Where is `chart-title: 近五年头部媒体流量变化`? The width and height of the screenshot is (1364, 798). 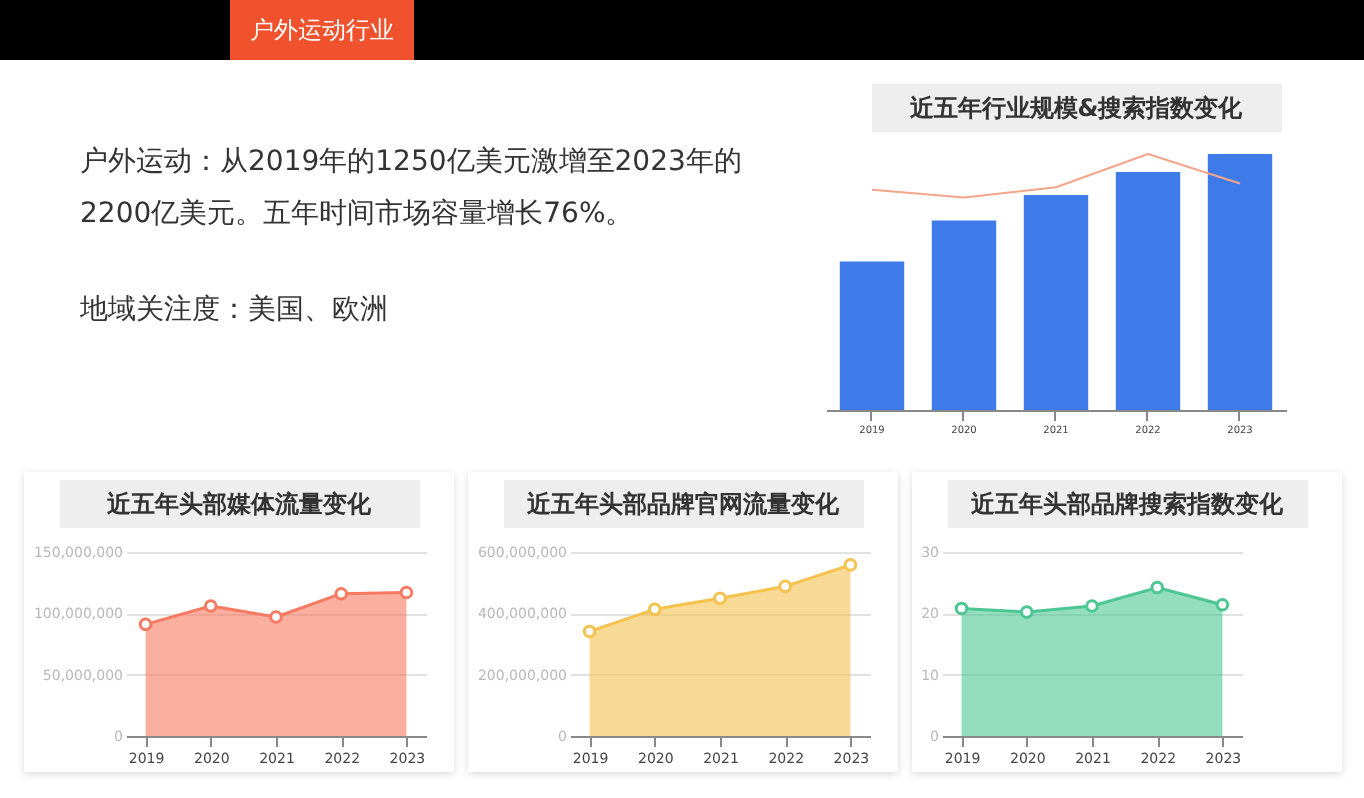 chart-title: 近五年头部媒体流量变化 is located at coordinates (239, 504).